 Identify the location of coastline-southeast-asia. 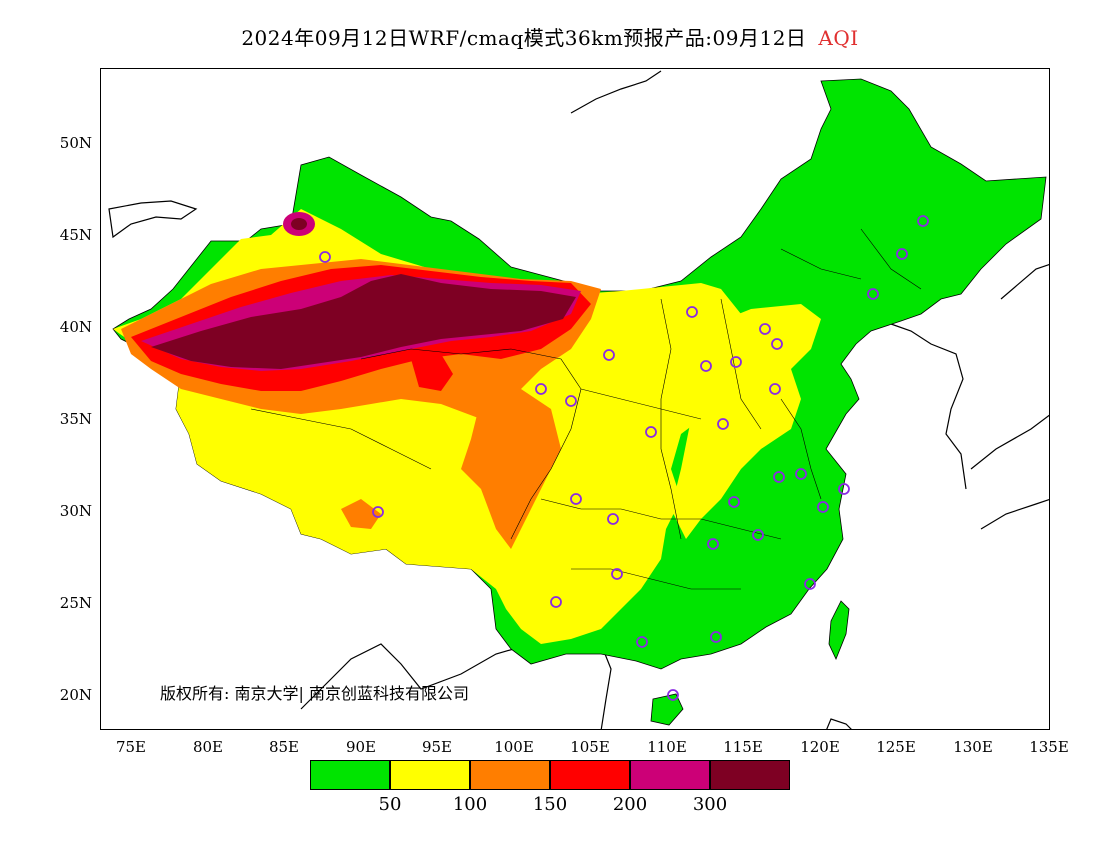
(456, 683).